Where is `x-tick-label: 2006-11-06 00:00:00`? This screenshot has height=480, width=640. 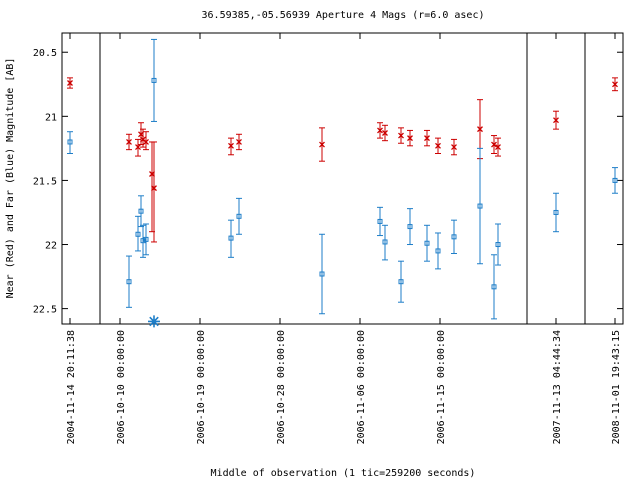
x-tick-label: 2006-11-06 00:00:00 is located at coordinates (361, 387).